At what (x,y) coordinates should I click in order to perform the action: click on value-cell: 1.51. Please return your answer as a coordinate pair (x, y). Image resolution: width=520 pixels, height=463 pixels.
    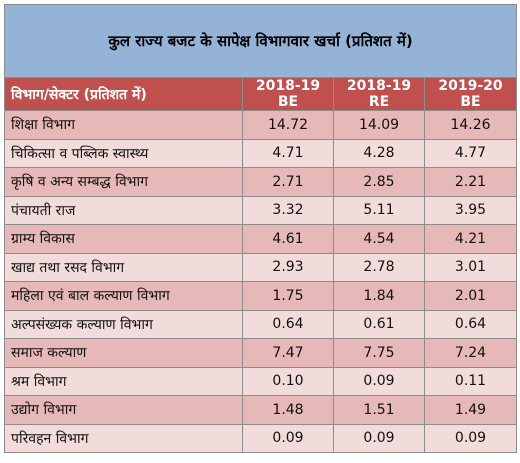
    Looking at the image, I should click on (379, 410).